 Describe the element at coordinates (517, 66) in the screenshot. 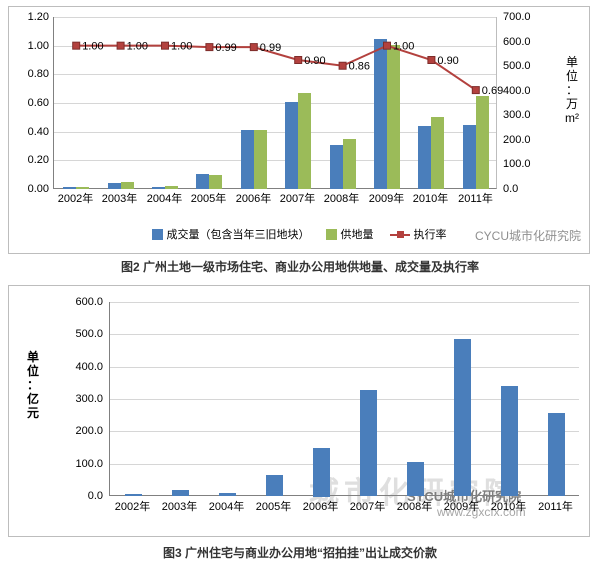

I see `y-axis-right-tick: 500.0` at that location.